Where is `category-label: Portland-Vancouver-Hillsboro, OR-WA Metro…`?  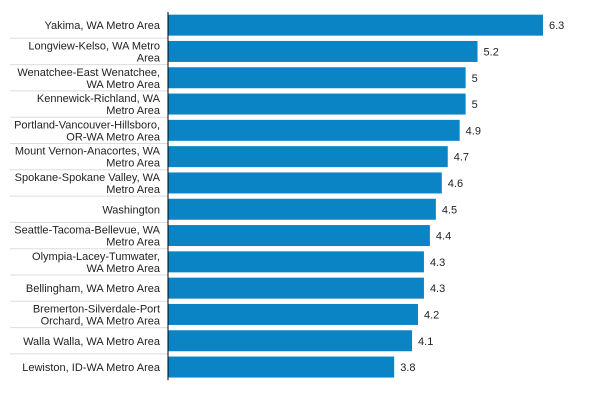
category-label: Portland-Vancouver-Hillsboro, OR-WA Metro… is located at coordinates (87, 131).